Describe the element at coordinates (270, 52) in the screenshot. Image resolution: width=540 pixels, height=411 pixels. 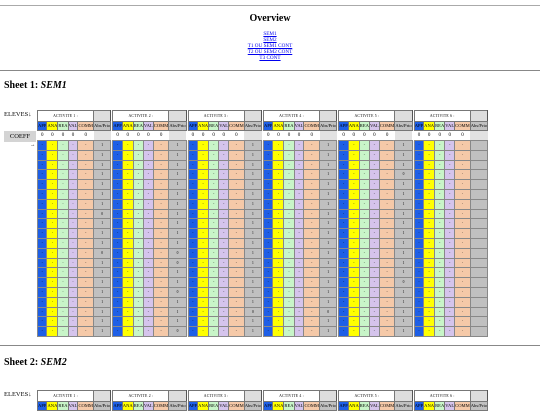
I see `link-t2: T2 OU SEM2 CONT` at that location.